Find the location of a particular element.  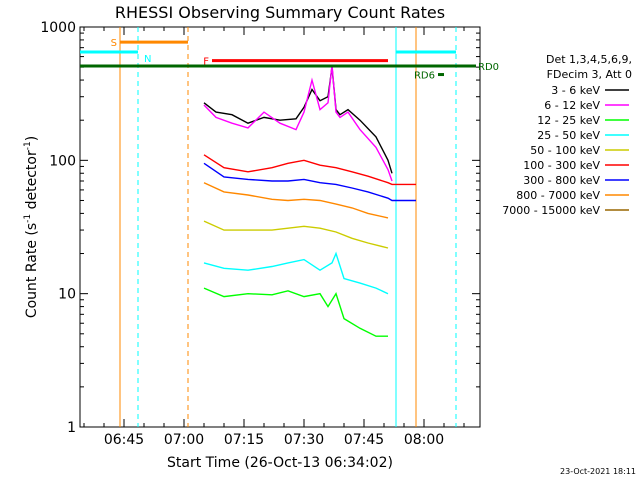

legend-label: 7000 - 15000 keV is located at coordinates (551, 210).